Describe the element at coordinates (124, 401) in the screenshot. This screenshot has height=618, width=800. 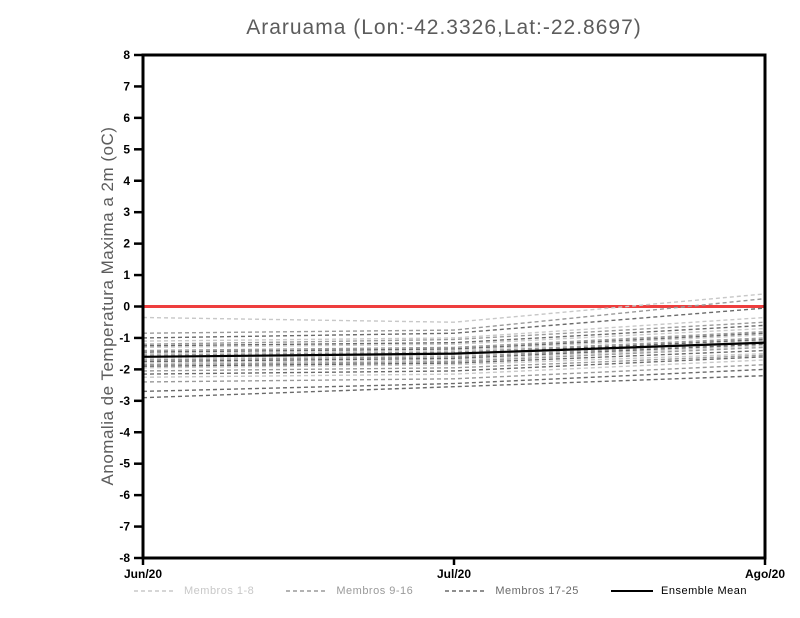
I see `y-tick-label: -3` at that location.